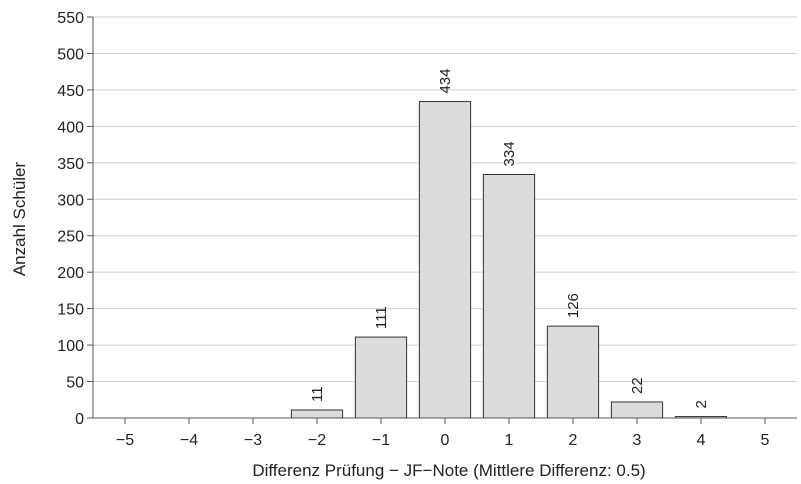 The width and height of the screenshot is (801, 484). Describe the element at coordinates (509, 440) in the screenshot. I see `x-tick-label: 1` at that location.